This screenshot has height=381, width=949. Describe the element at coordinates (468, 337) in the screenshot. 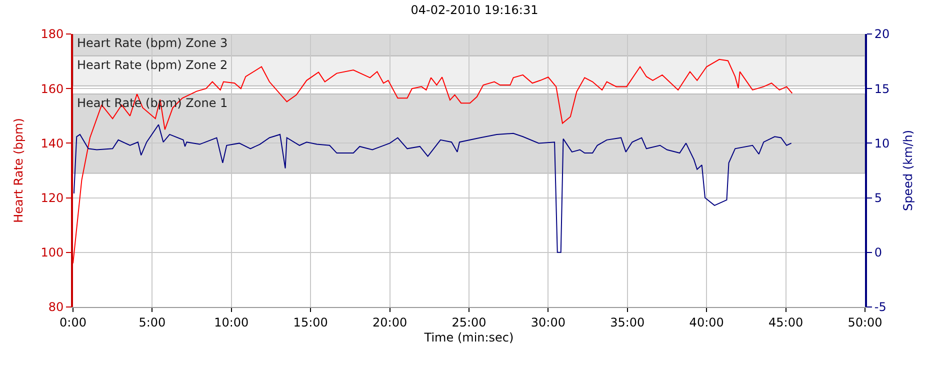

I see `x-axis-title: Time (min:sec)` at that location.